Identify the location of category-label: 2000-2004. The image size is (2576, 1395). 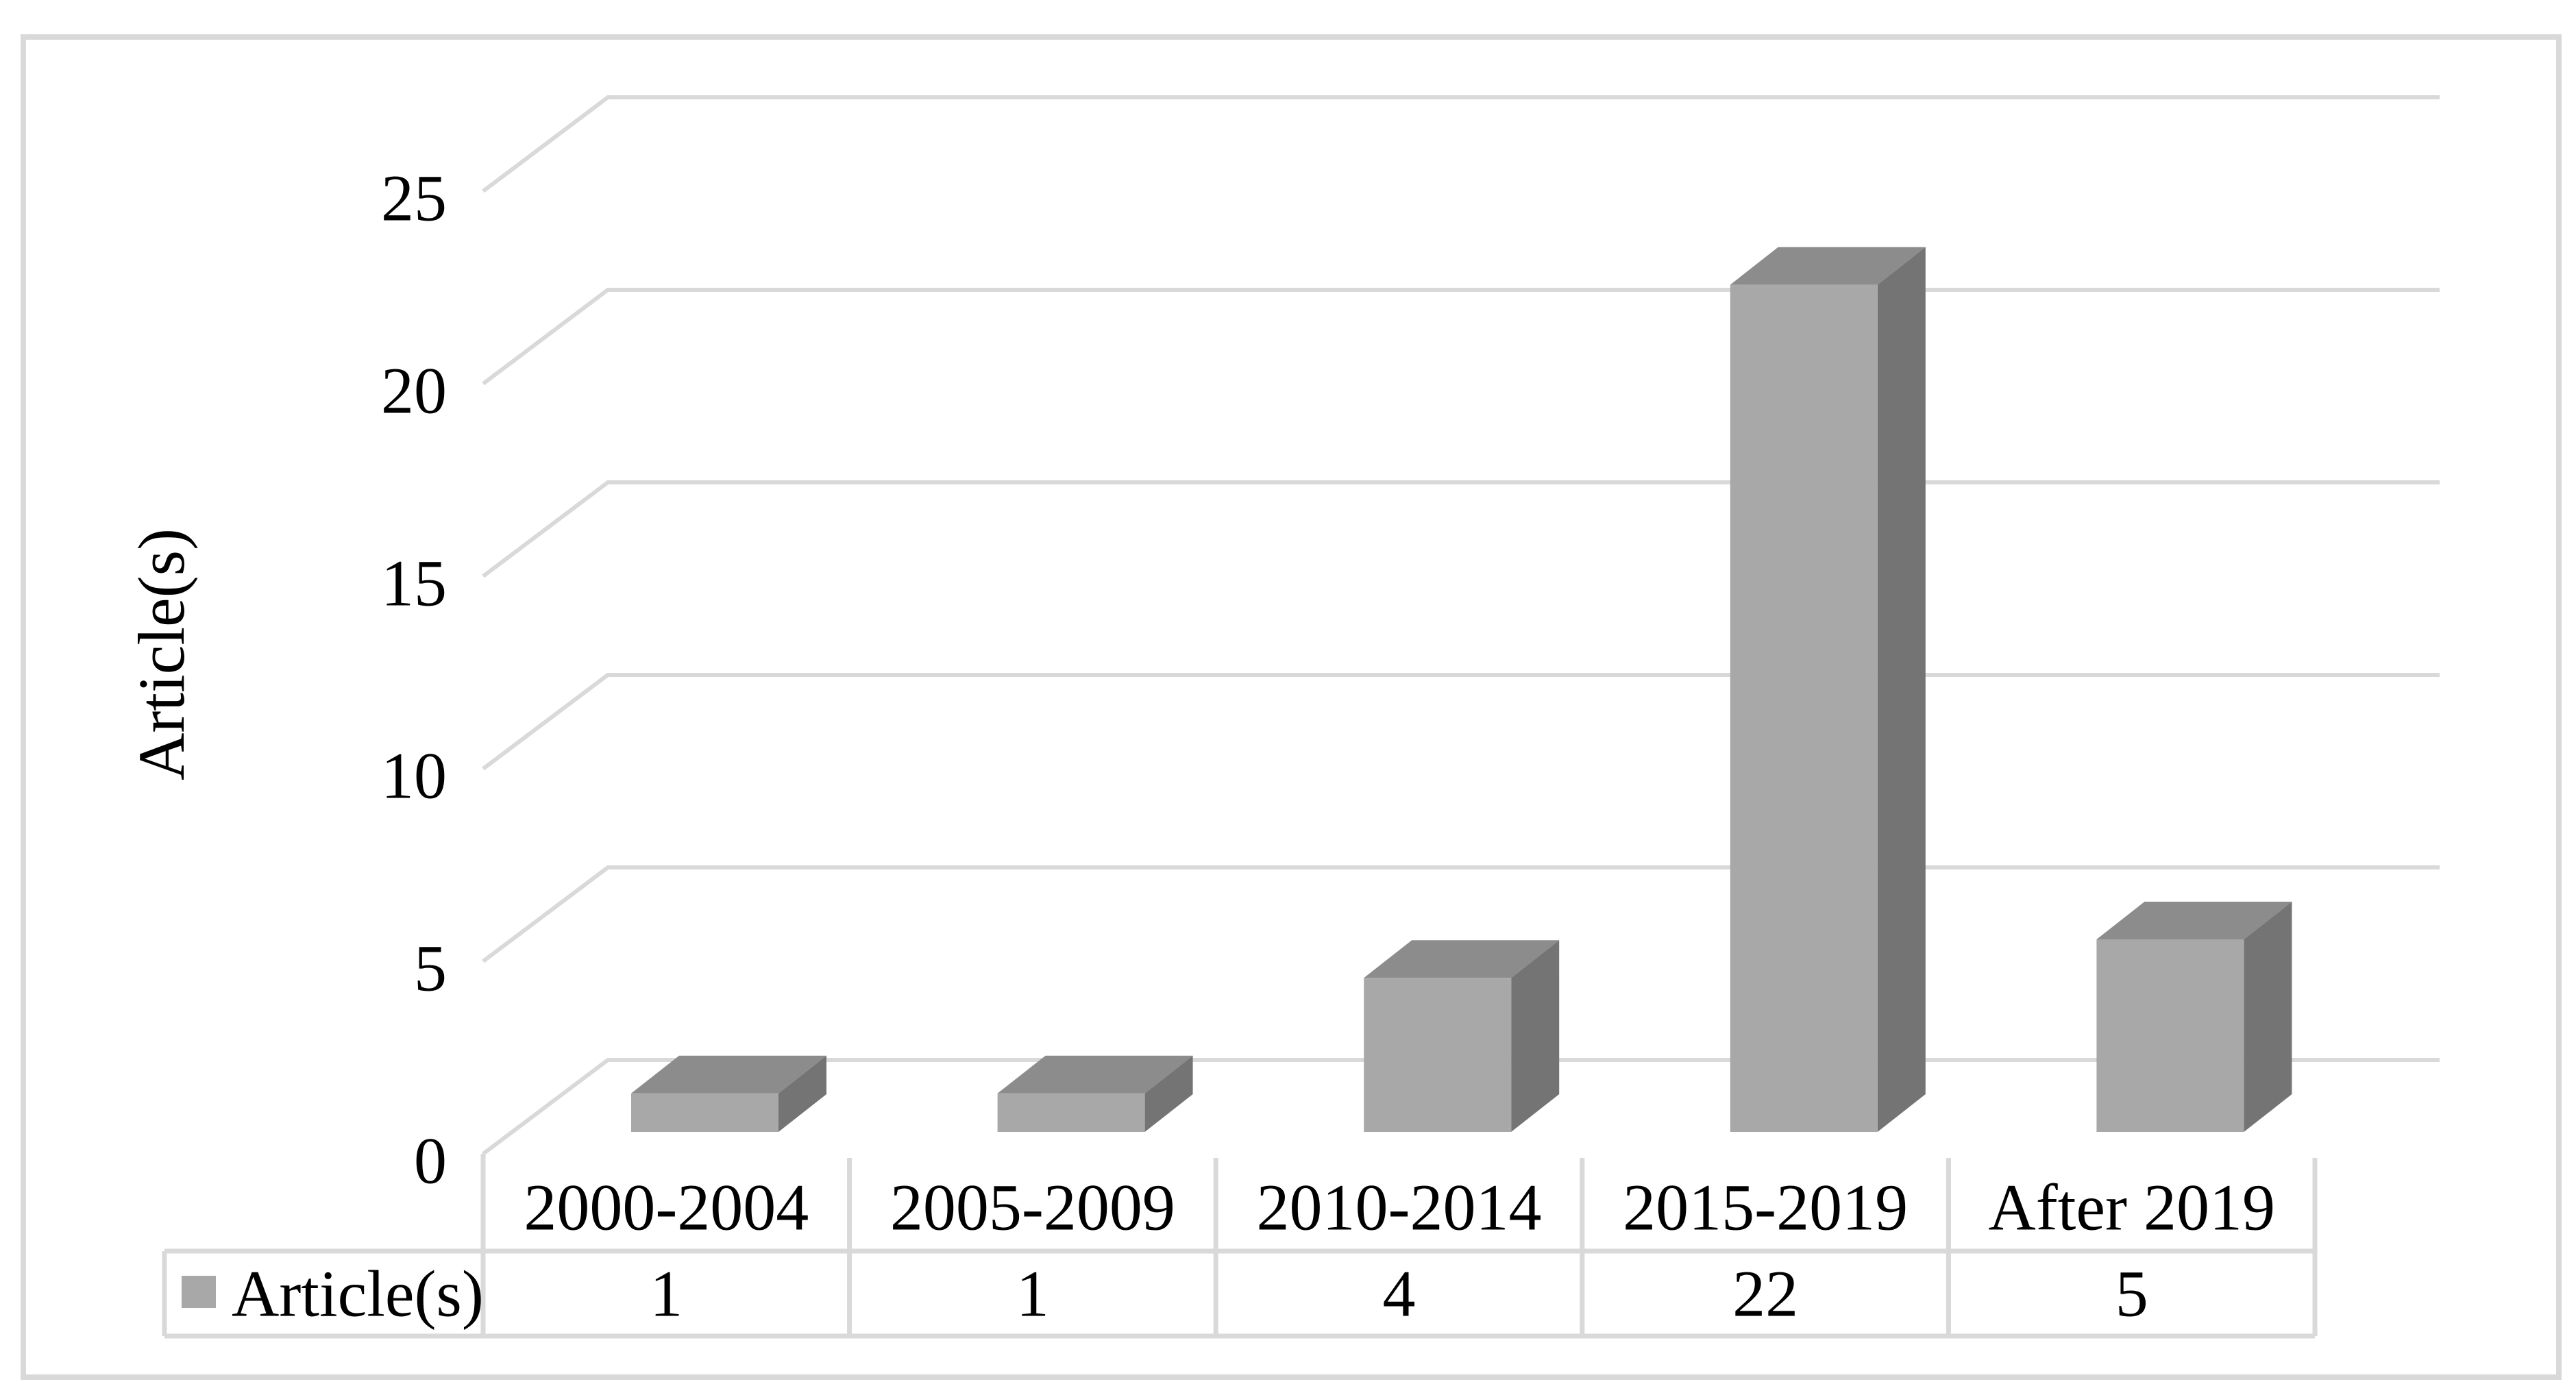
(667, 1208).